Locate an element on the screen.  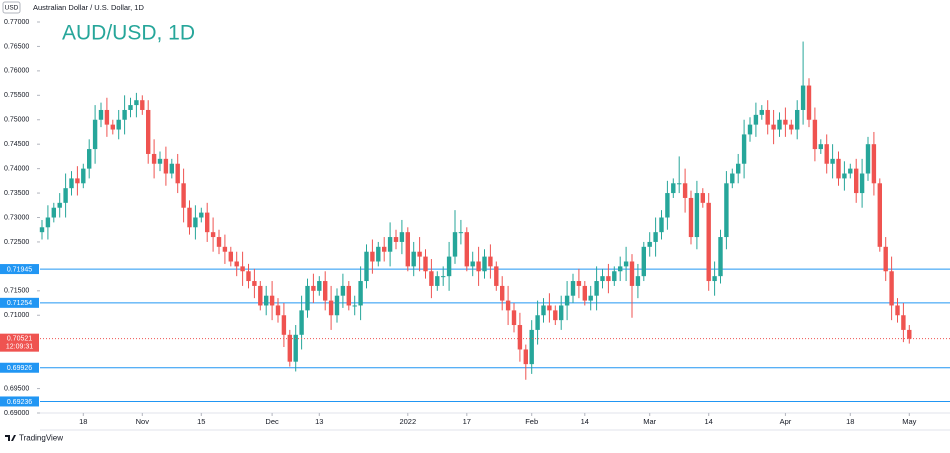
y-tick-label: 0.72500 is located at coordinates (16, 242).